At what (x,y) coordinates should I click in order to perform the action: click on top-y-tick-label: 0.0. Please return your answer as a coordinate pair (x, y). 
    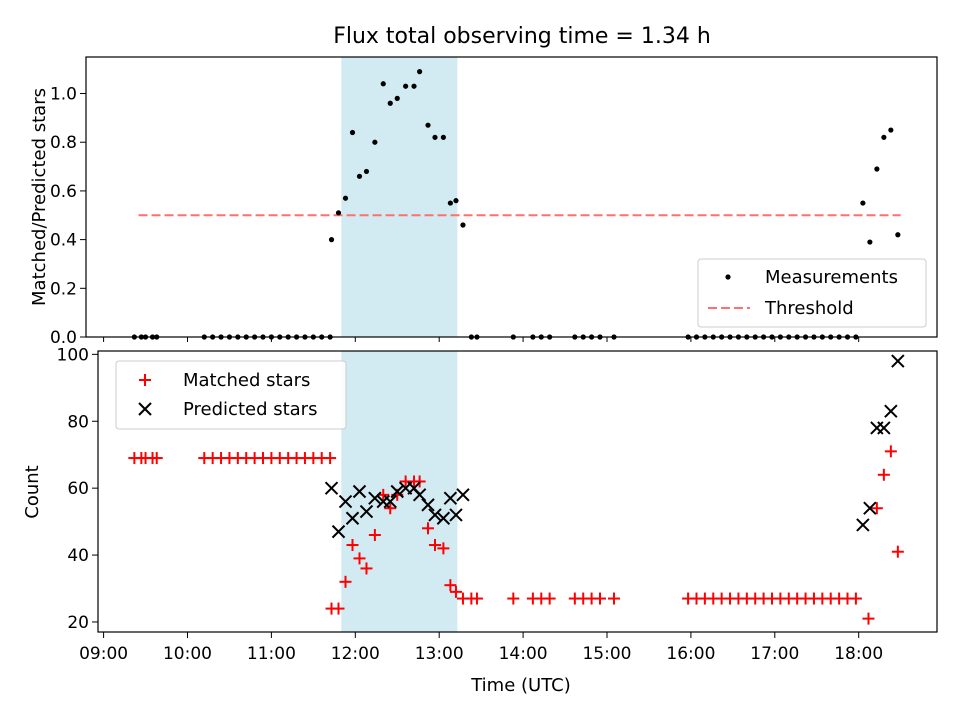
    Looking at the image, I should click on (63, 338).